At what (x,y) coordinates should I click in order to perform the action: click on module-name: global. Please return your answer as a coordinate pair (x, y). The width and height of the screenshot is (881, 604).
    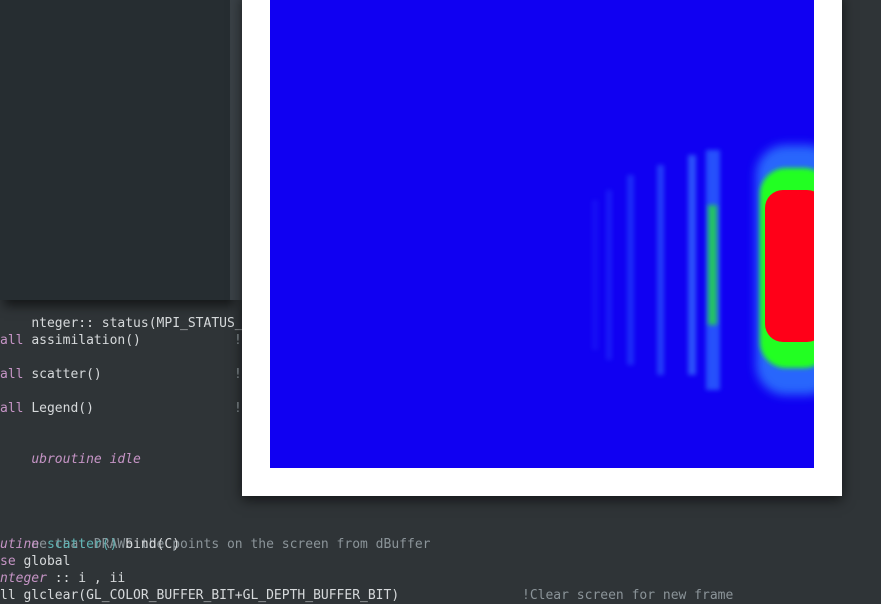
    Looking at the image, I should click on (43, 561).